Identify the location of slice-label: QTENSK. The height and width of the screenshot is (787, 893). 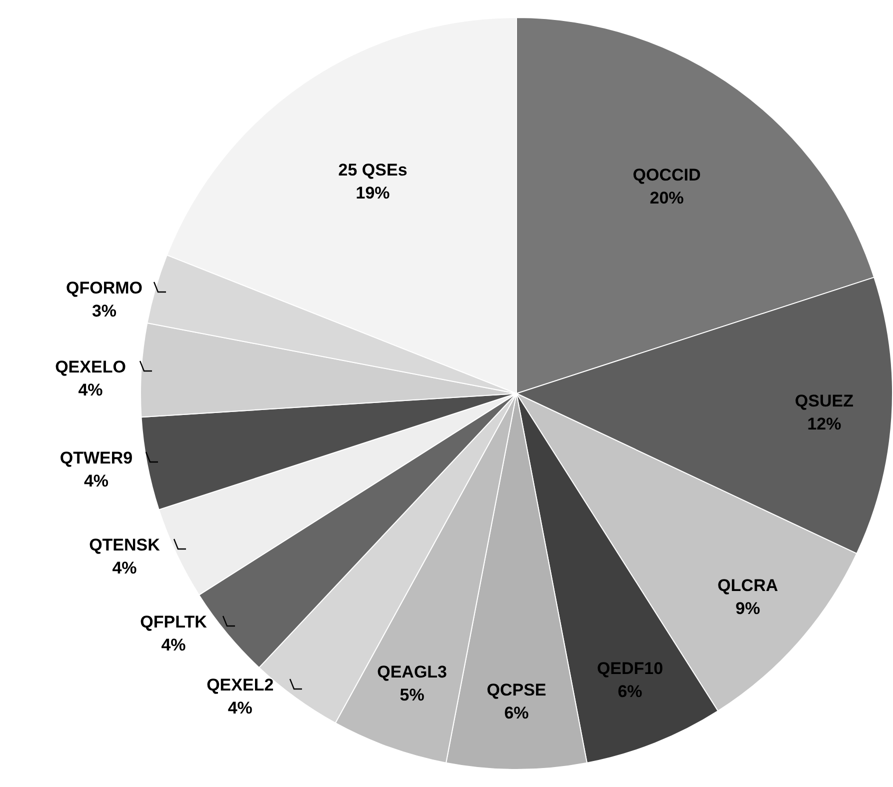
(125, 544).